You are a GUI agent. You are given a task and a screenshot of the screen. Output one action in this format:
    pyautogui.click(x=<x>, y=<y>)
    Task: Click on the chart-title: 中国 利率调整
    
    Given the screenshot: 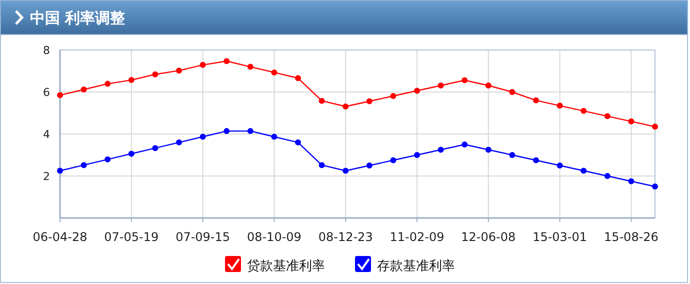 What is the action you would take?
    pyautogui.click(x=78, y=18)
    